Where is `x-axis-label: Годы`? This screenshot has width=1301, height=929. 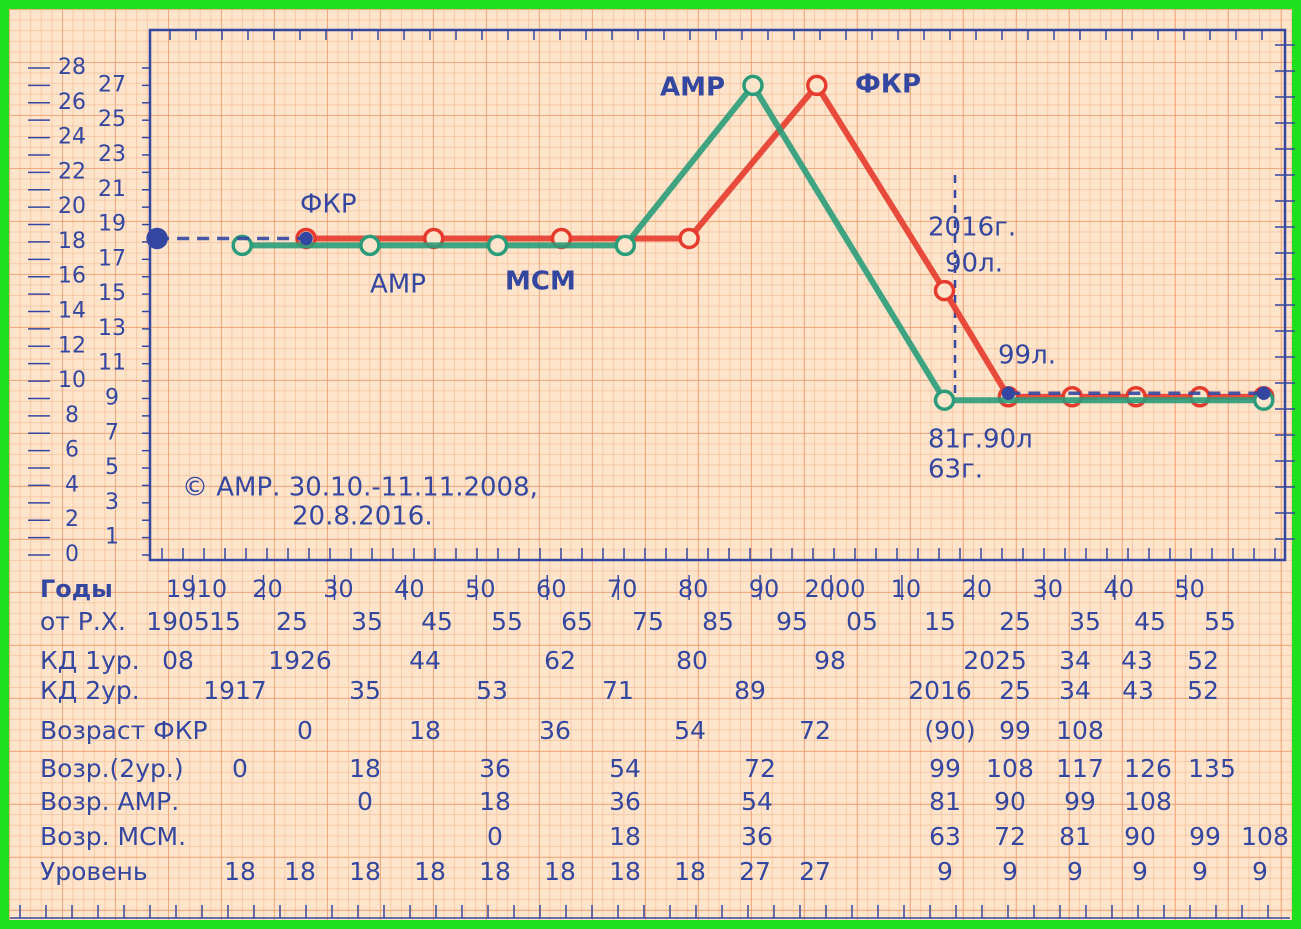
x-axis-label: Годы is located at coordinates (76, 589).